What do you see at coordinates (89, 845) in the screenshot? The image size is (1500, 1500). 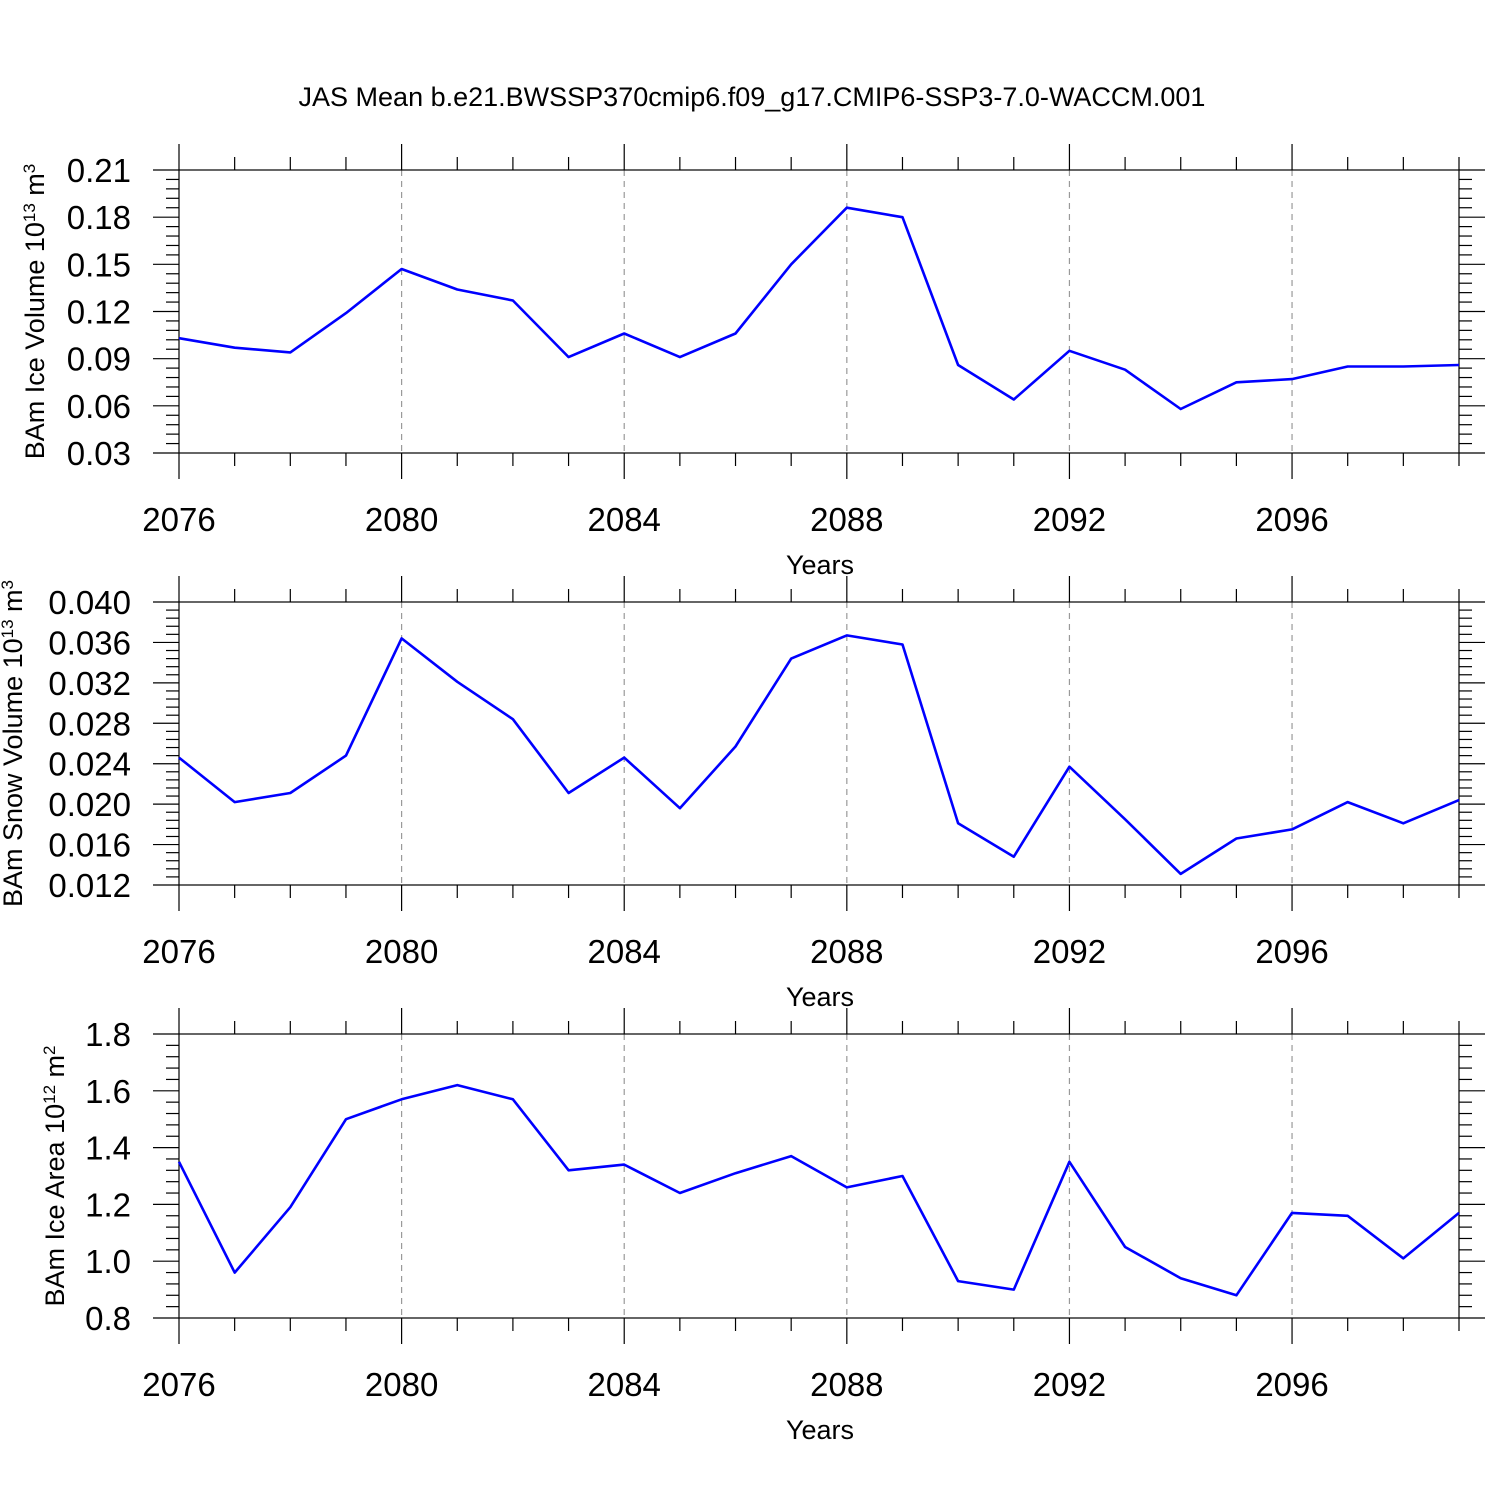 I see `y-tick-label: 0.016` at bounding box center [89, 845].